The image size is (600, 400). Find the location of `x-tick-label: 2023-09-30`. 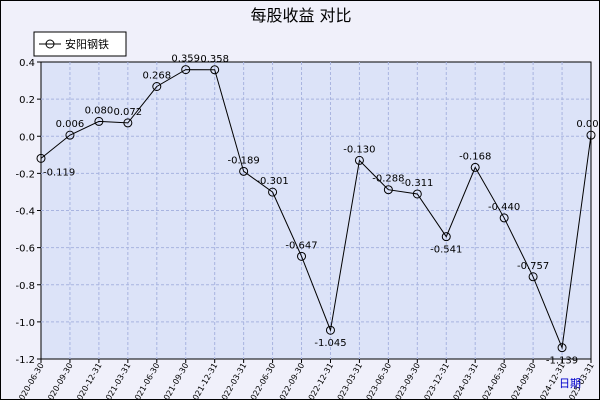

x-tick-label: 2023-09-30 is located at coordinates (406, 381).